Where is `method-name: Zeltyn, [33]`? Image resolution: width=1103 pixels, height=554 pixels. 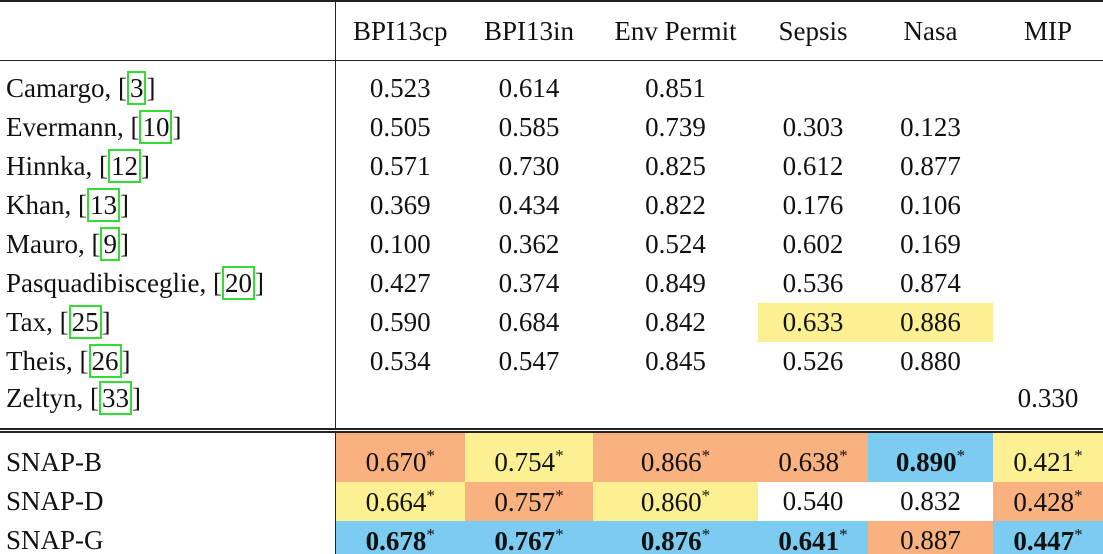
method-name: Zeltyn, [33] is located at coordinates (167, 406).